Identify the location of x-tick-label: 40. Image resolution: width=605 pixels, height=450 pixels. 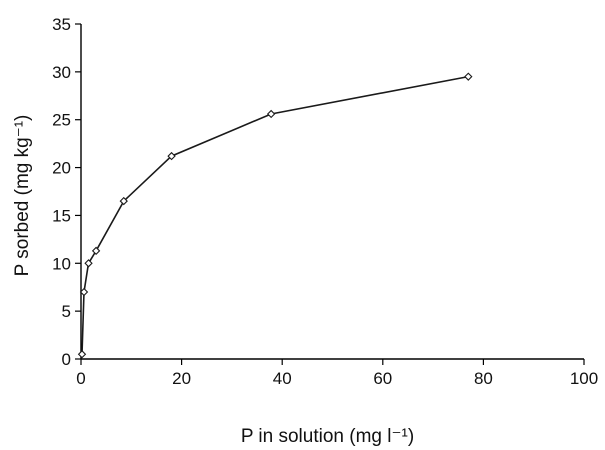
(282, 378).